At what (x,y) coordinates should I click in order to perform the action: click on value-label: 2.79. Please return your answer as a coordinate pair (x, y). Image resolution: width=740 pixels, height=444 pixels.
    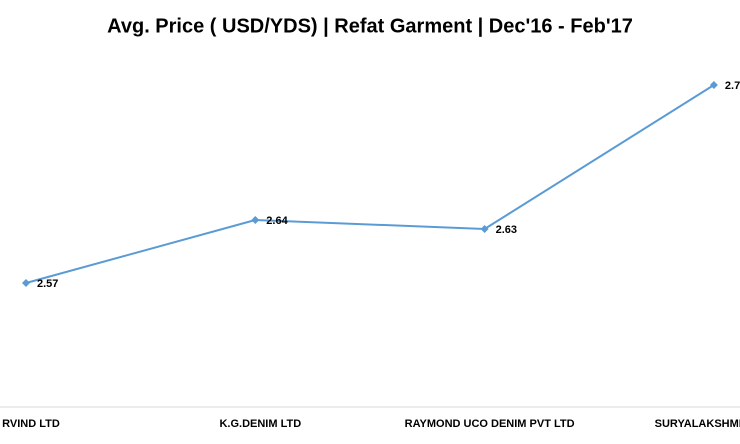
    Looking at the image, I should click on (732, 86).